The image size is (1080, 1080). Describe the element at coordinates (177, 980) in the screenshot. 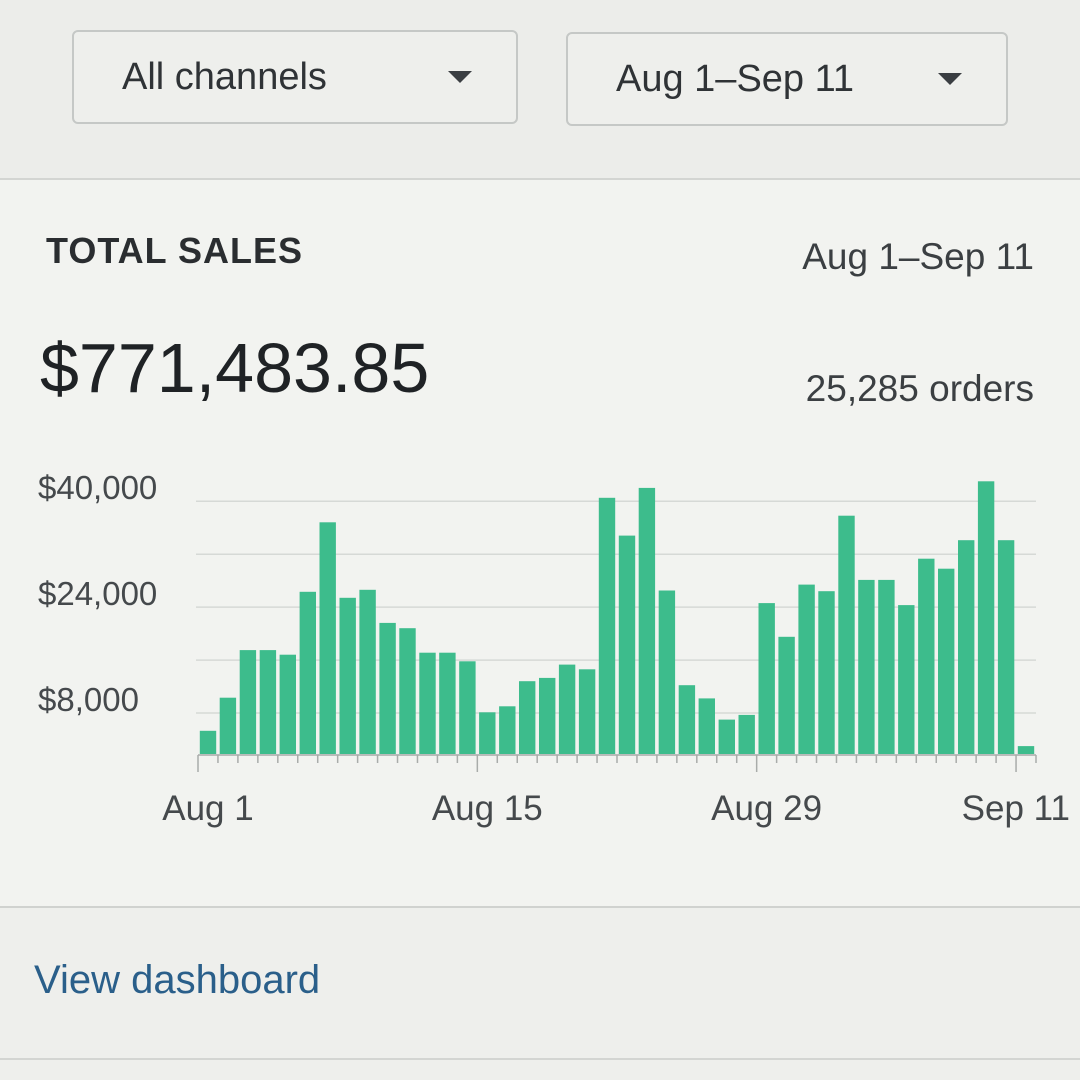

I see `view-dashboard-link: View dashboard` at that location.